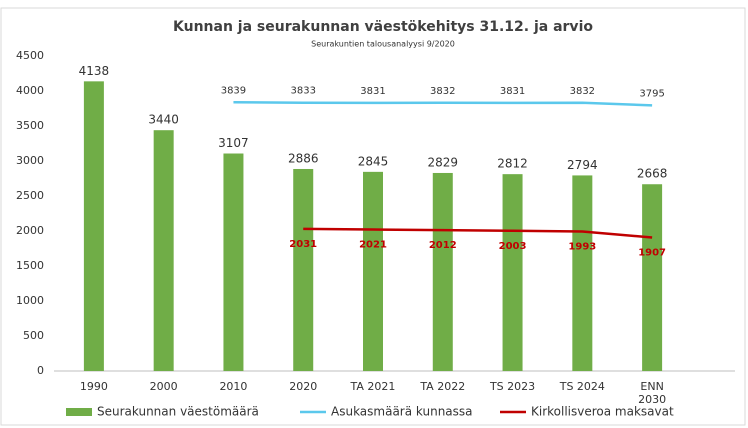 The width and height of the screenshot is (748, 428). What do you see at coordinates (30, 55) in the screenshot?
I see `y-tick-label: 4500` at bounding box center [30, 55].